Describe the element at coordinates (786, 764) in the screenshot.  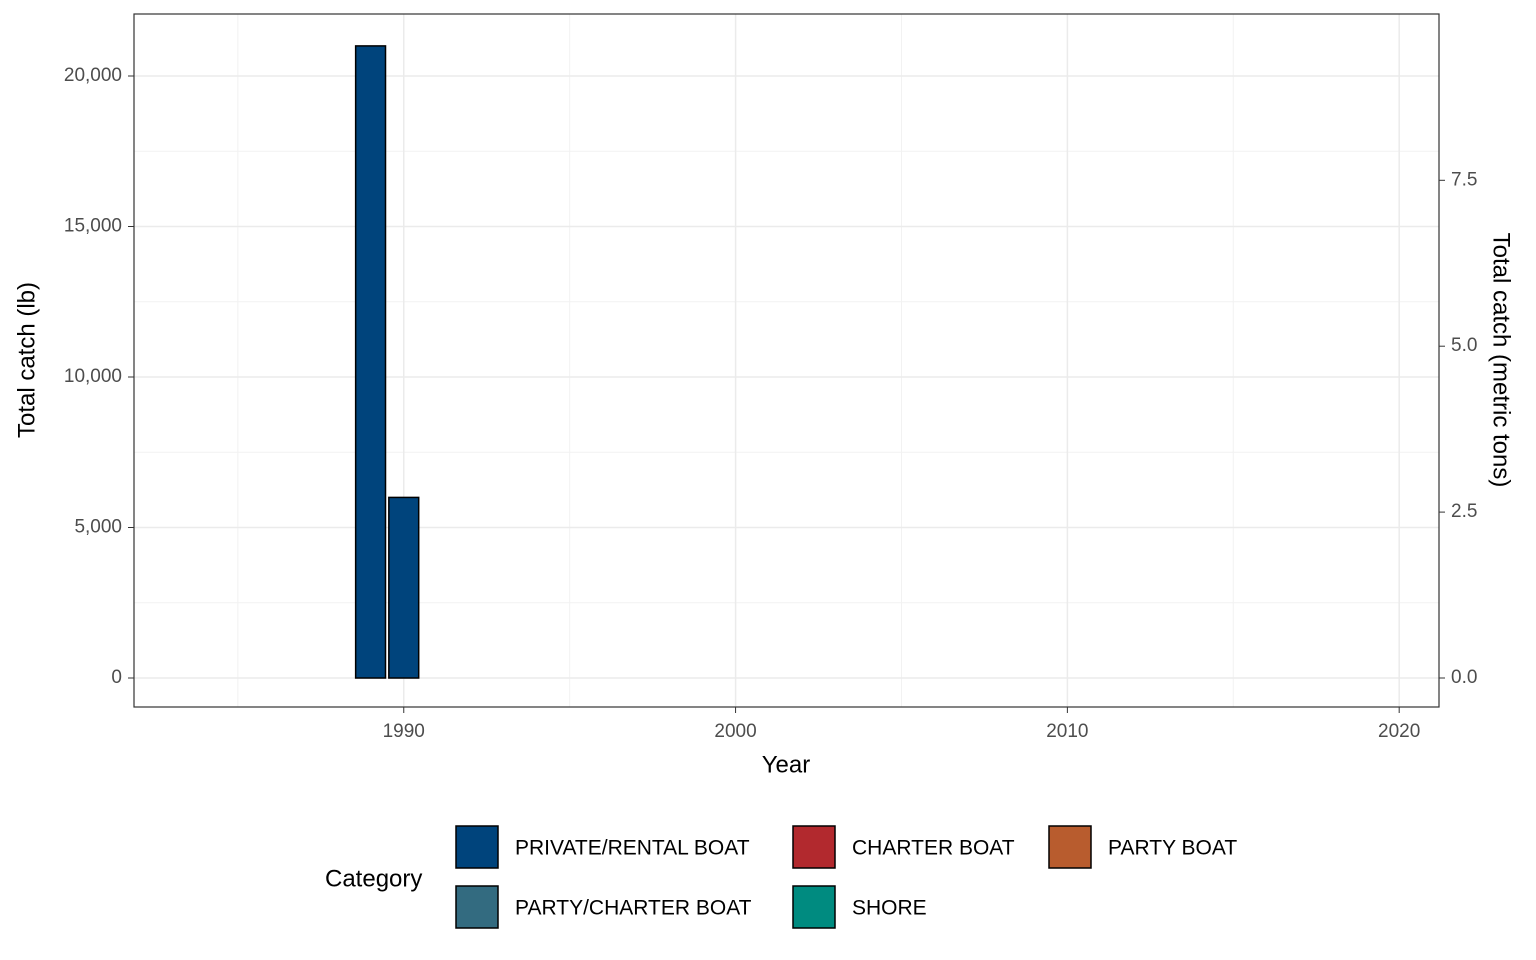
I see `x-axis-title: Year` at that location.